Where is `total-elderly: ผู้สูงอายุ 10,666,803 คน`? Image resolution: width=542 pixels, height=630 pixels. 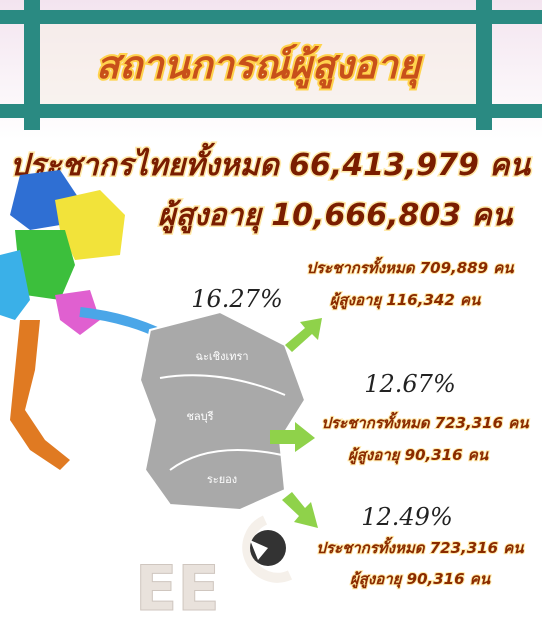 total-elderly: ผู้สูงอายุ 10,666,803 คน is located at coordinates (336, 216).